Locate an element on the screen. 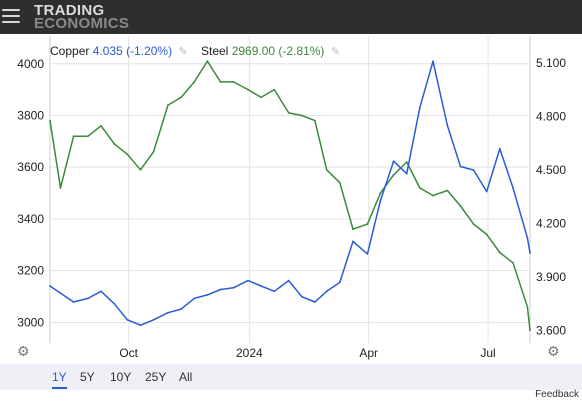  legend-copper-name: Copper is located at coordinates (70, 51).